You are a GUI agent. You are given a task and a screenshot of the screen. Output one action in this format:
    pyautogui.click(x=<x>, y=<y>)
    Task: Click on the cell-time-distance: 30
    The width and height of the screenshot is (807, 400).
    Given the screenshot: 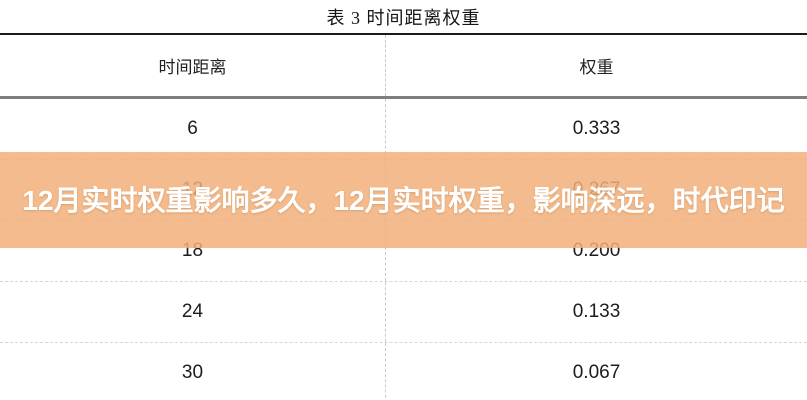 What is the action you would take?
    pyautogui.click(x=193, y=371)
    